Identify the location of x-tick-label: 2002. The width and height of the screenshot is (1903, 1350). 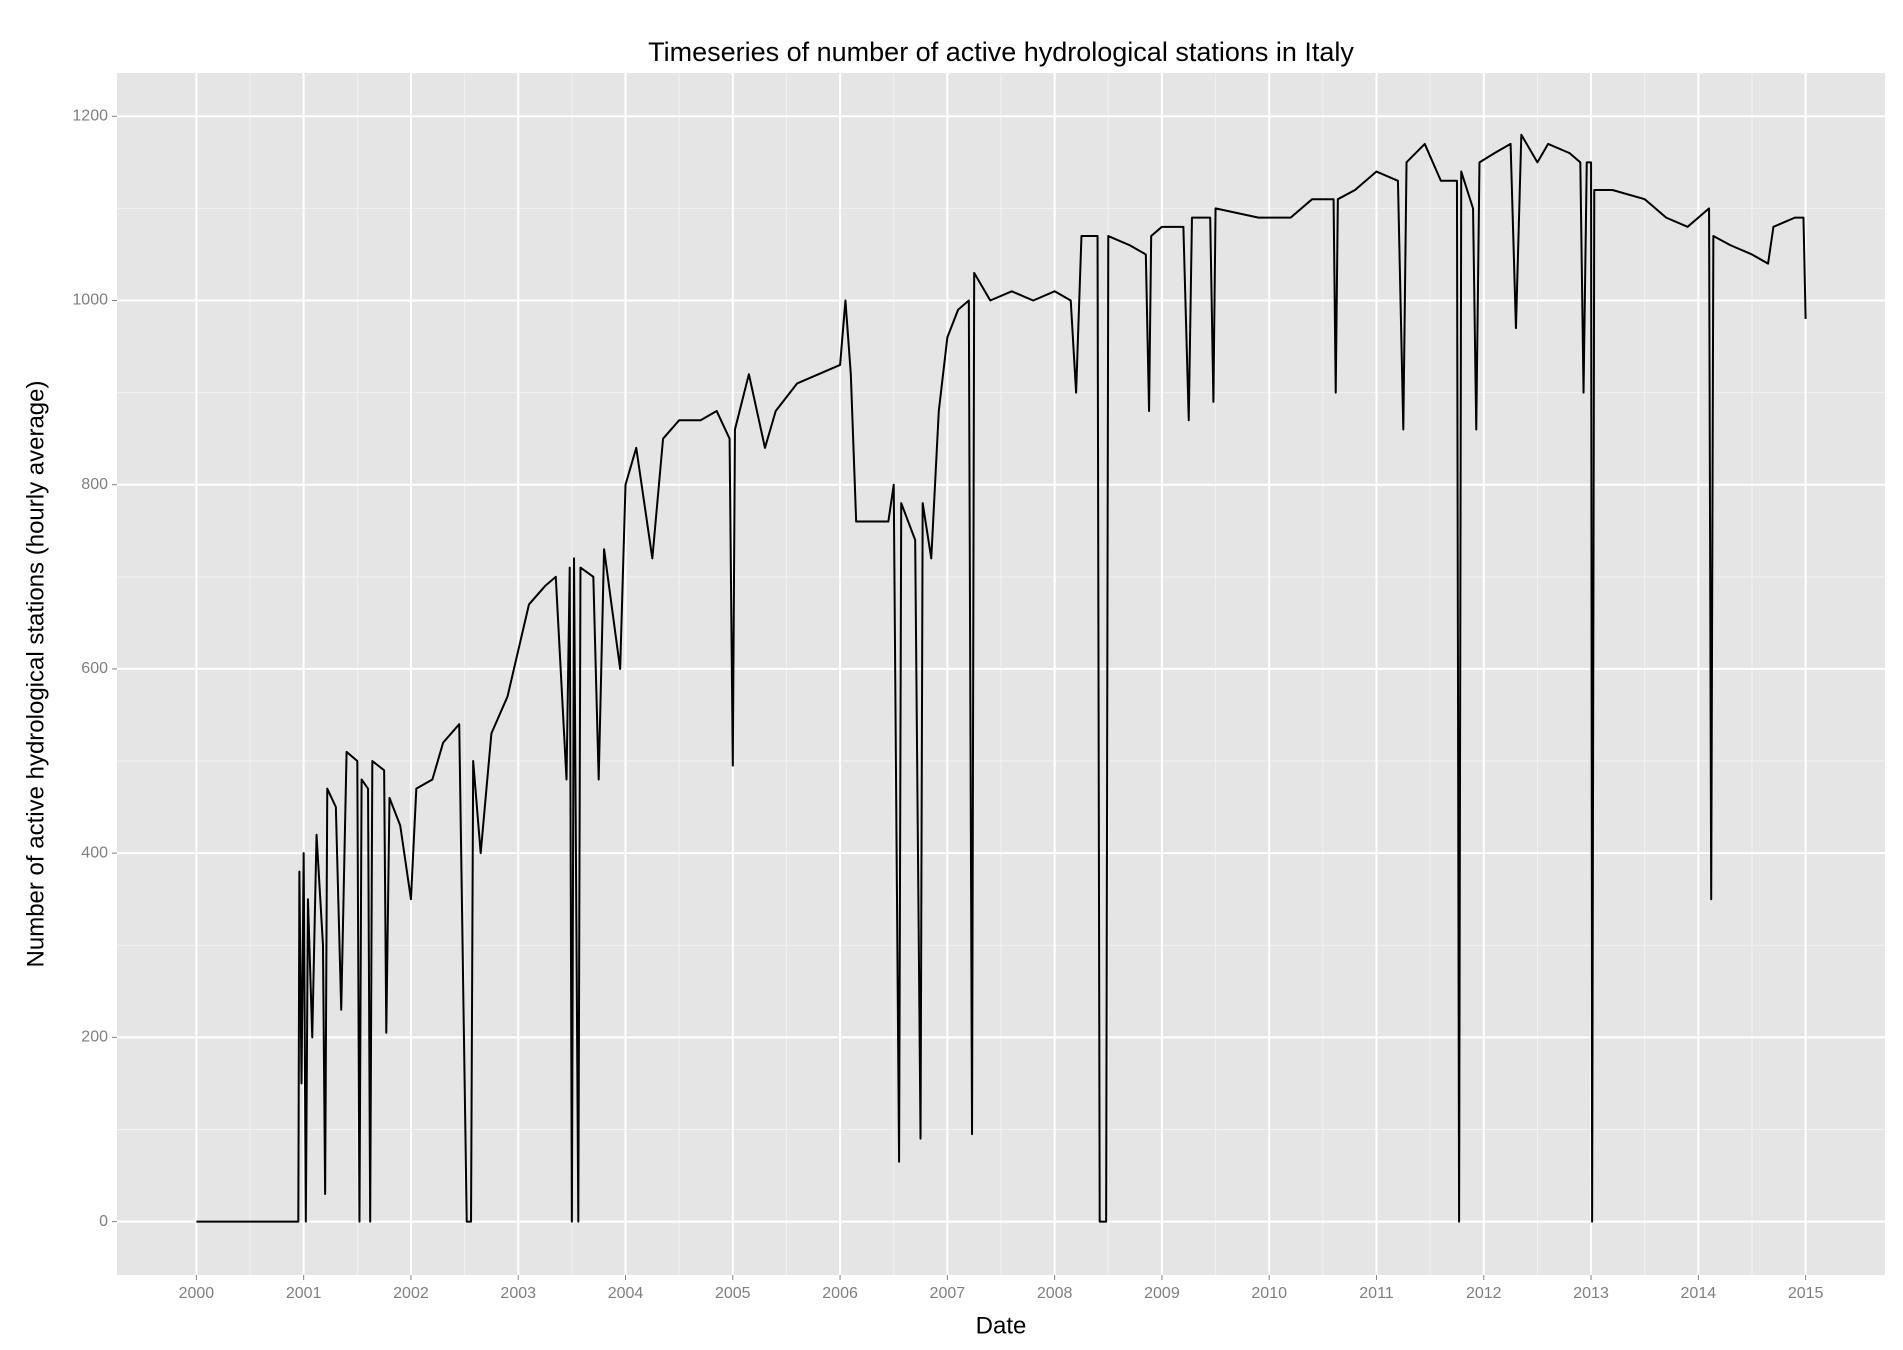
(411, 1293).